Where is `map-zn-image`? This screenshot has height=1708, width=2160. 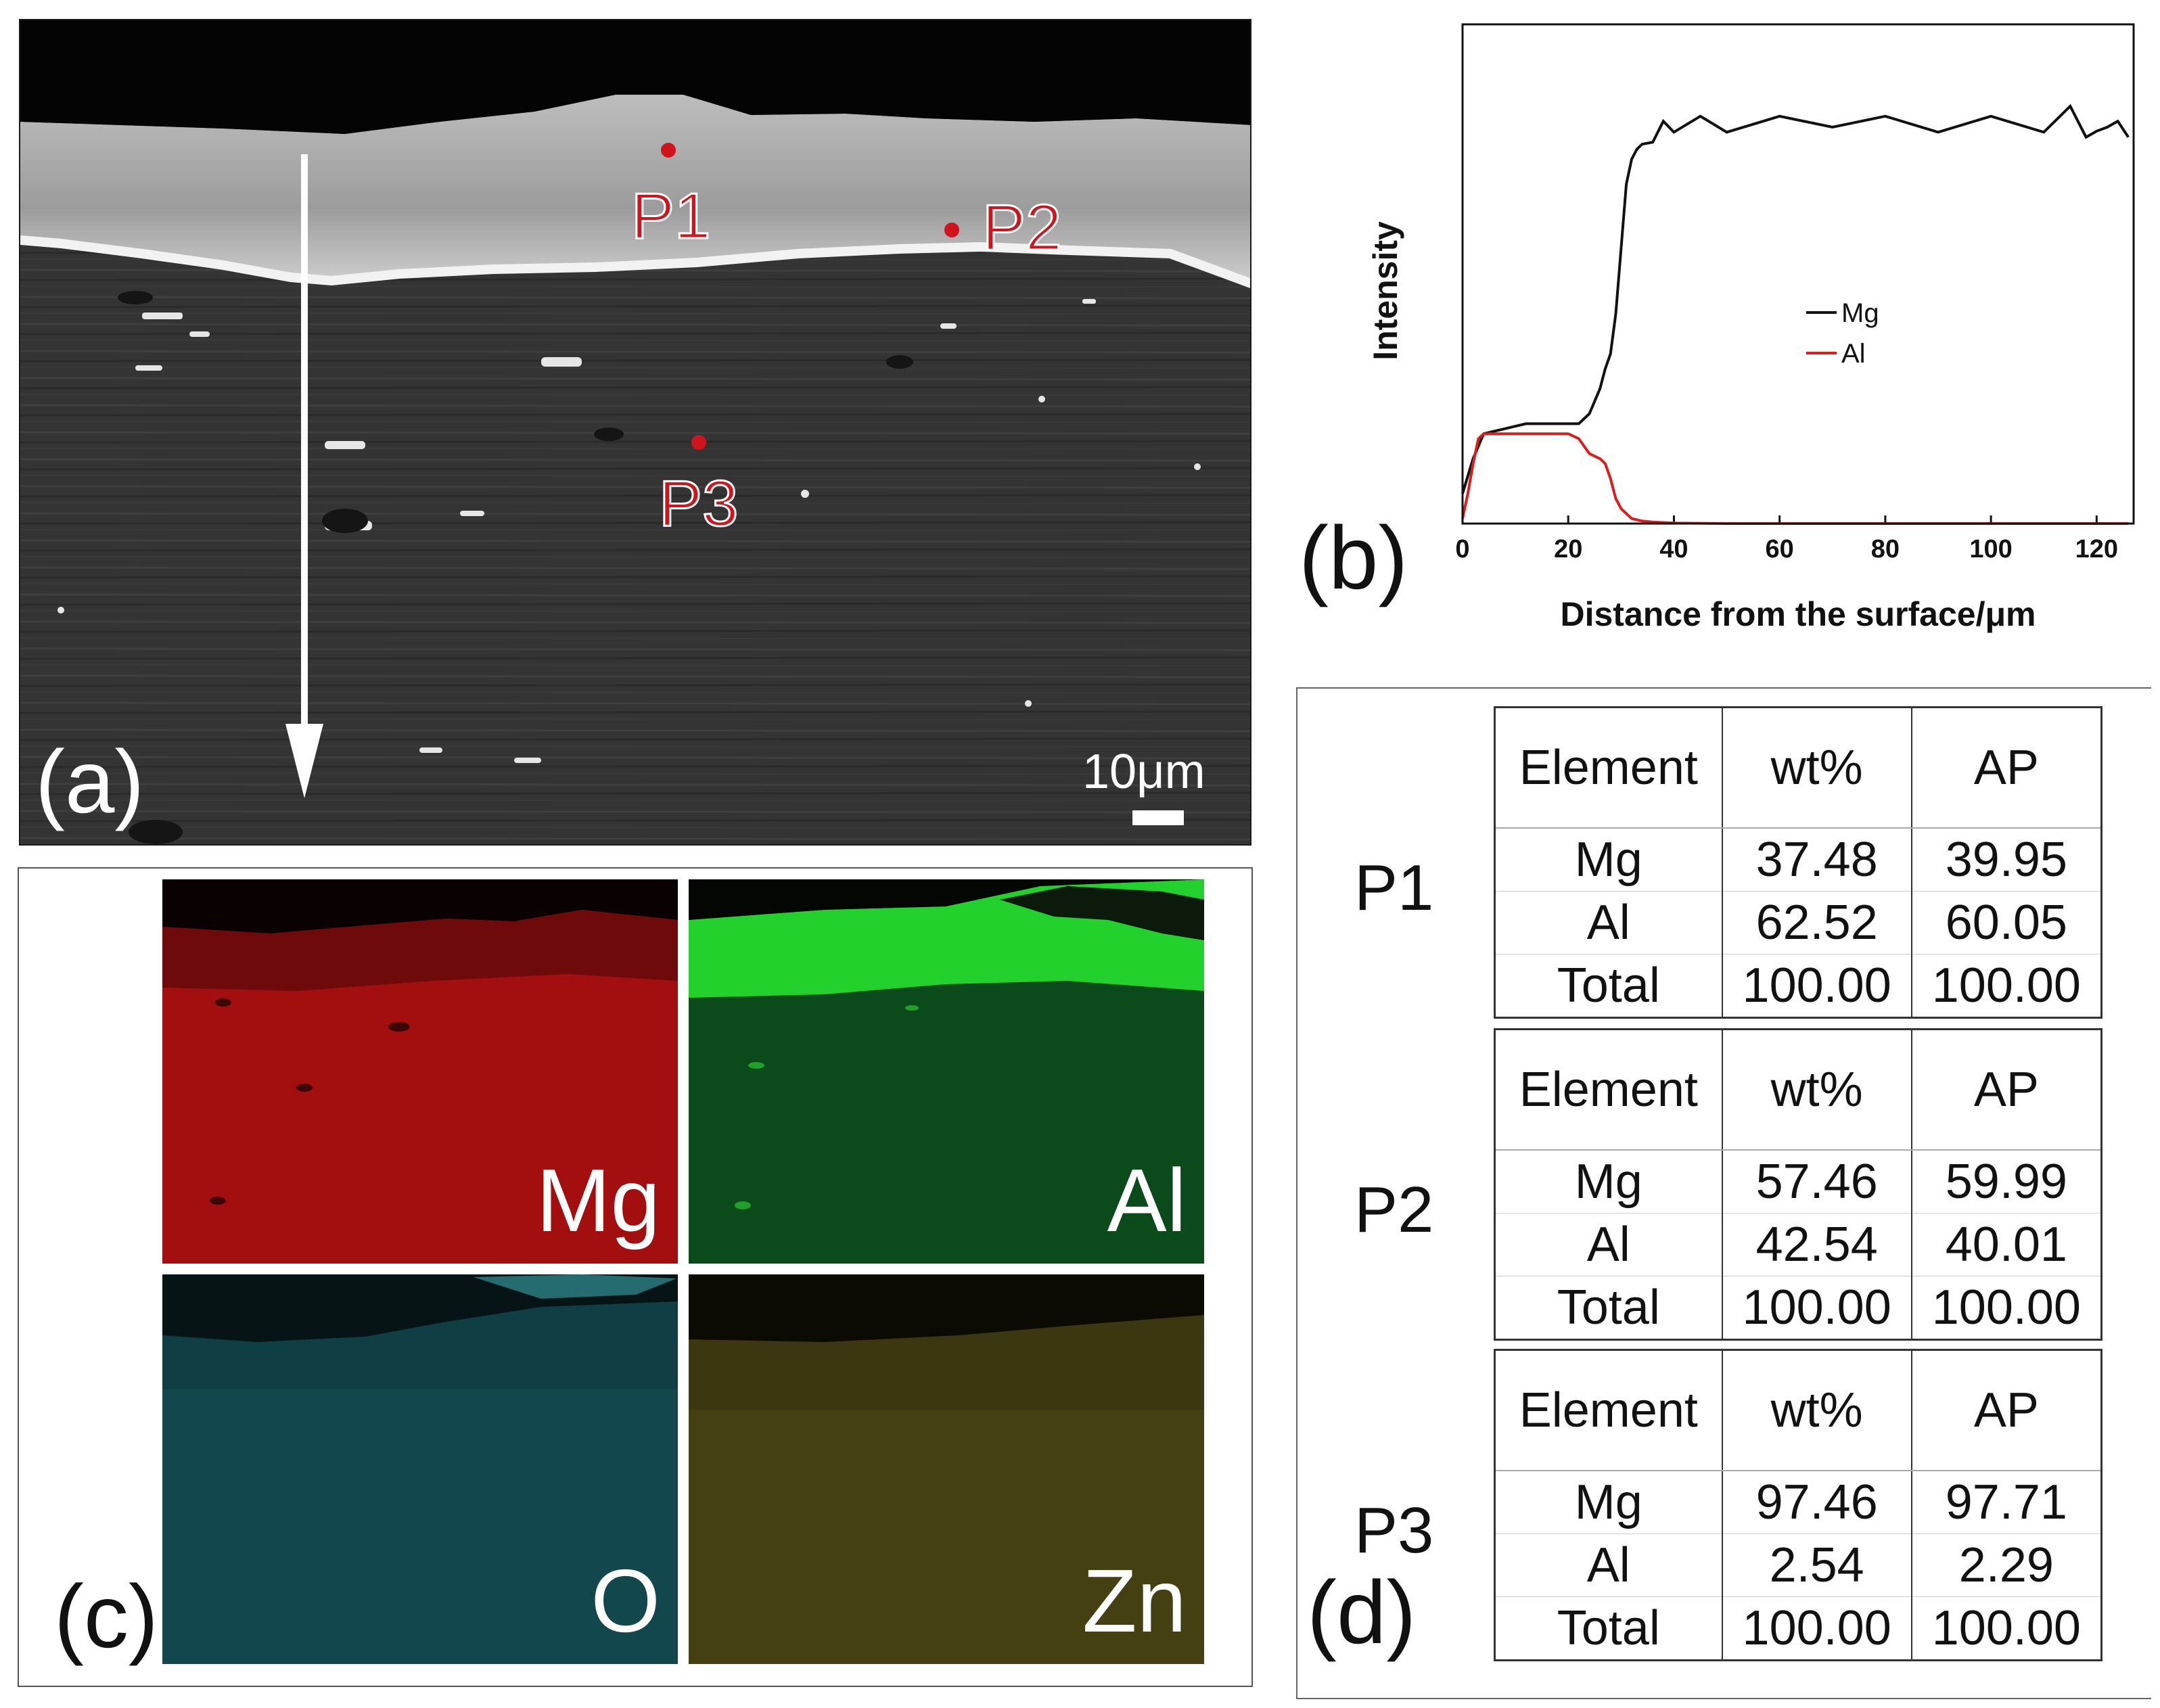
map-zn-image is located at coordinates (947, 1469).